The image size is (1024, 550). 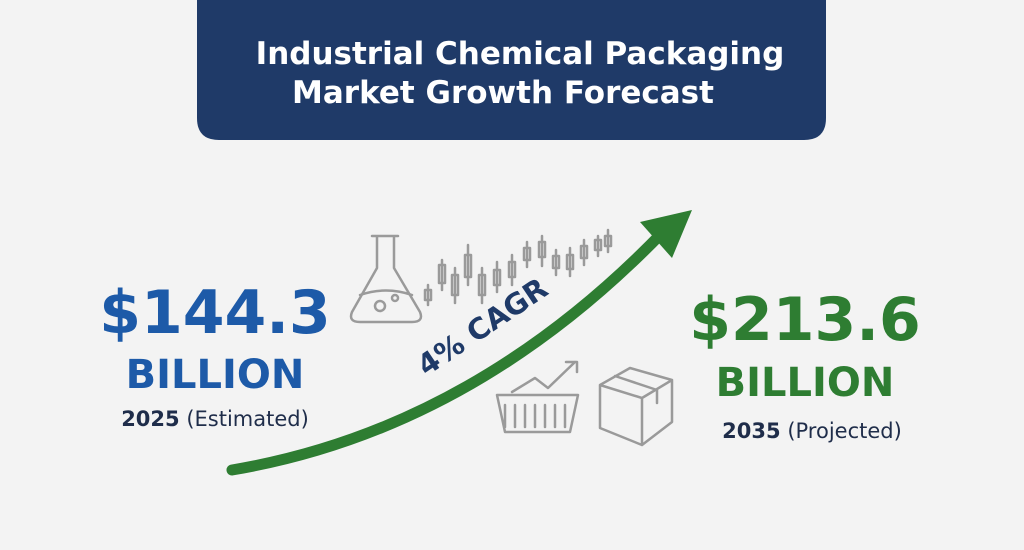 What do you see at coordinates (215, 313) in the screenshot?
I see `start-amount: $144.3` at bounding box center [215, 313].